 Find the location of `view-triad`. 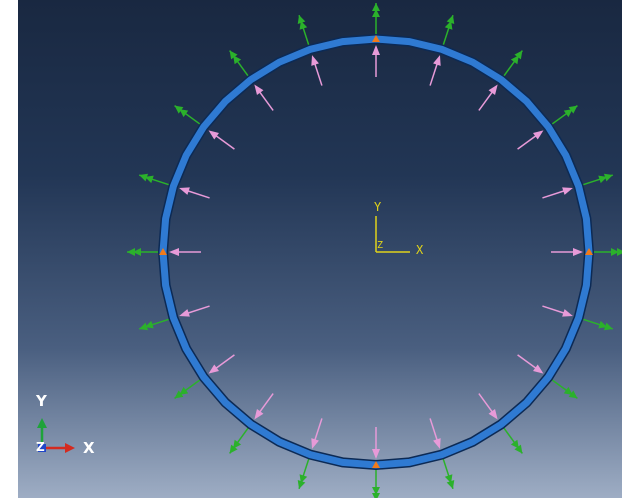

view-triad is located at coordinates (56, 435).